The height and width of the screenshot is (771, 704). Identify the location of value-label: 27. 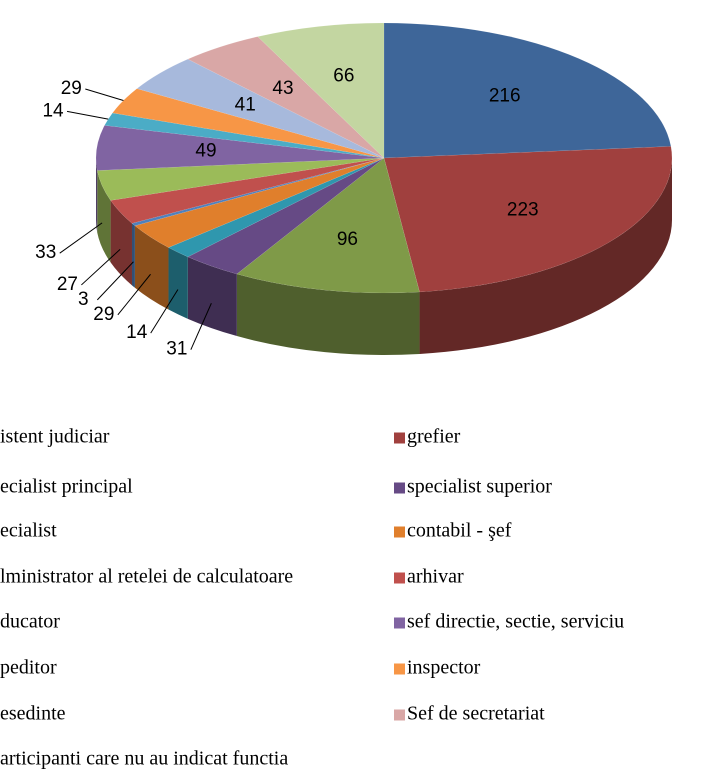
(67, 284).